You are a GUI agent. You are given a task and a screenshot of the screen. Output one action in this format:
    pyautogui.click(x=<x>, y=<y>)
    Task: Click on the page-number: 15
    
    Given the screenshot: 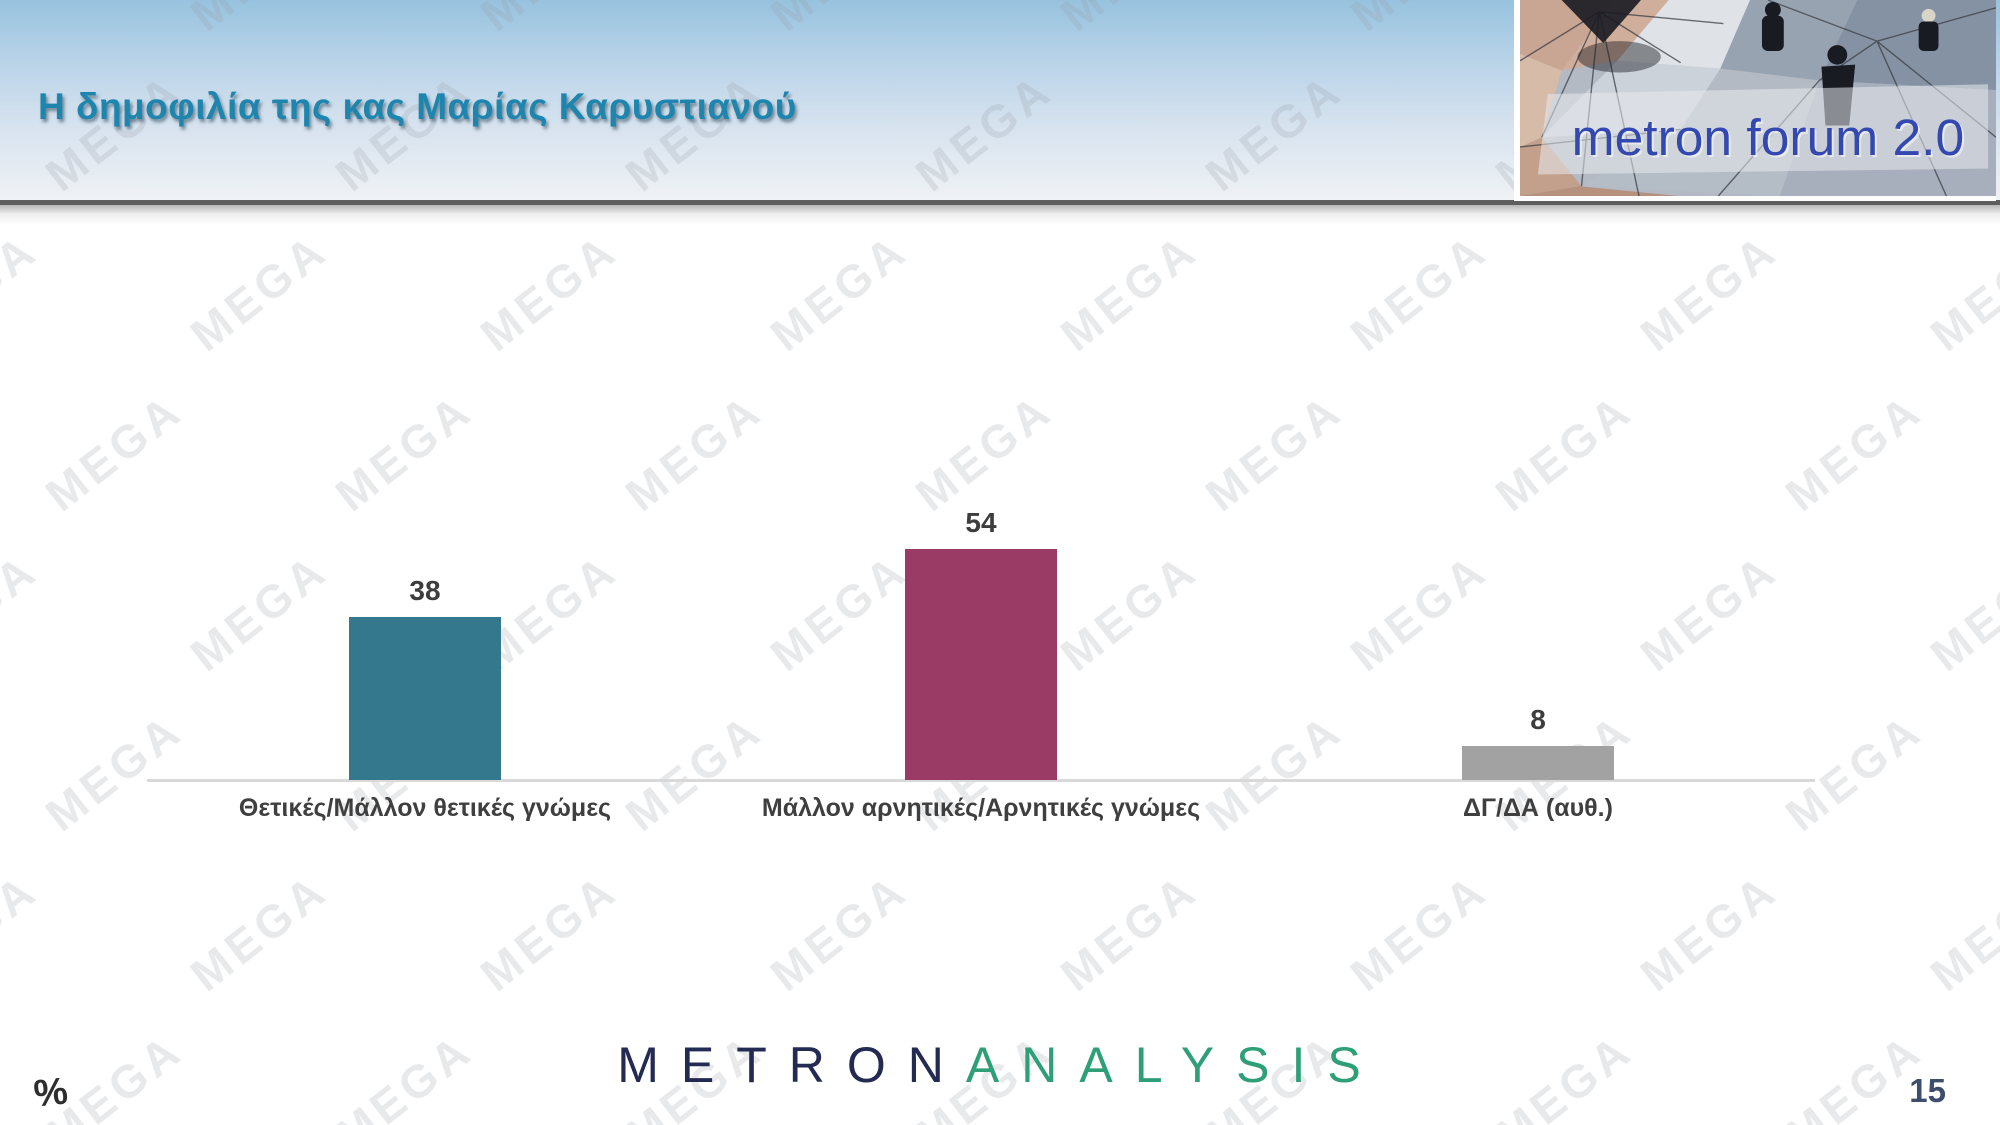 What is the action you would take?
    pyautogui.click(x=1927, y=1090)
    